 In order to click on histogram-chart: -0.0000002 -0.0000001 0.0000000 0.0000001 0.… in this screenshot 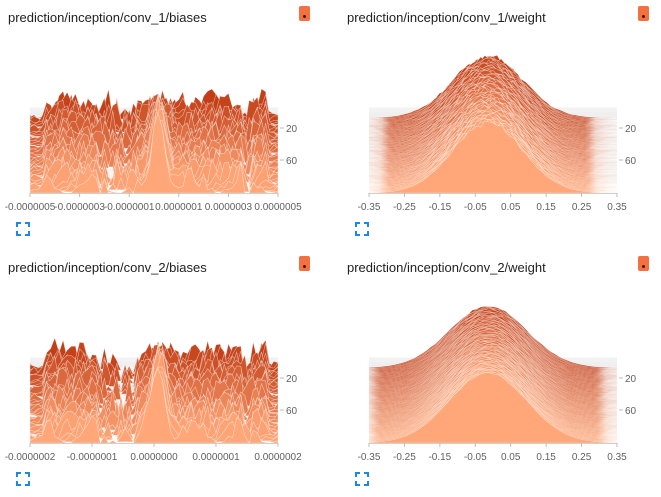, I will do `click(153, 399)`.